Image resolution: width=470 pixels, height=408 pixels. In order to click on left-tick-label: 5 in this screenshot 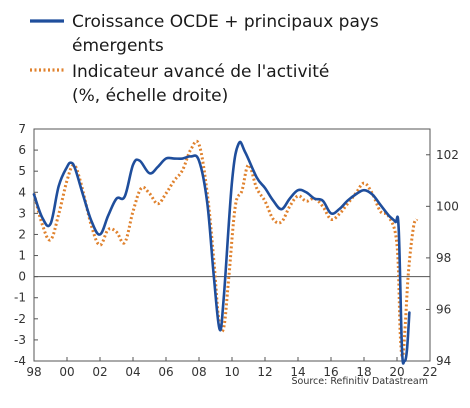, I will do `click(22, 171)`.